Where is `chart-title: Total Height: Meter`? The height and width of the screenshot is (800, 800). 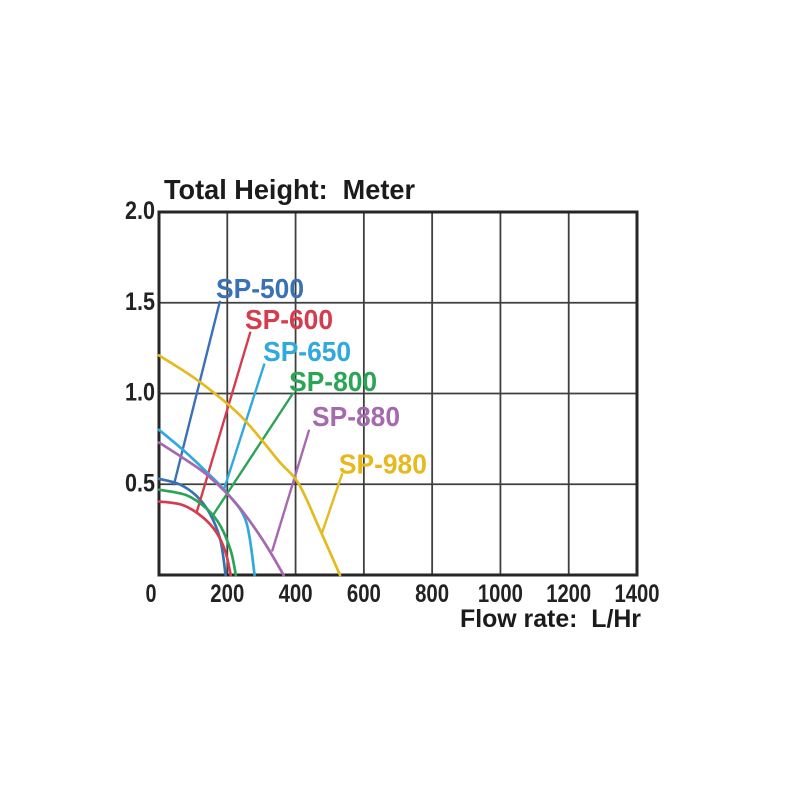
chart-title: Total Height: Meter is located at coordinates (289, 189).